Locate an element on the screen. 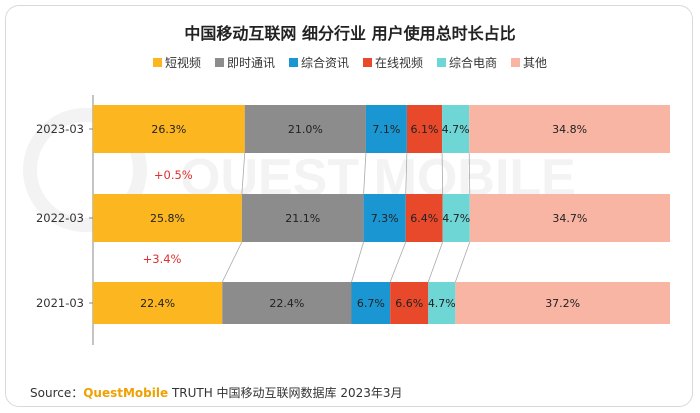 This screenshot has height=413, width=700. data-label: 25.8% is located at coordinates (167, 218).